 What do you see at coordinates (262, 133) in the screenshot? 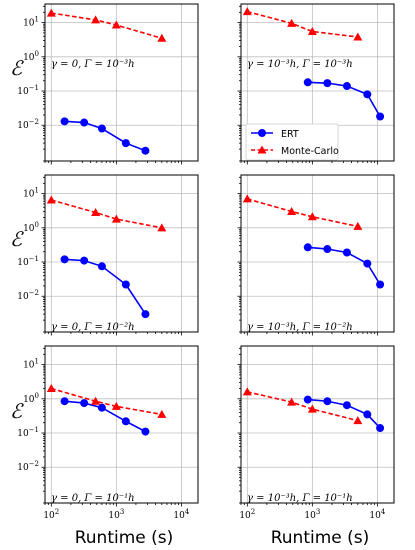
I see `legend-ert-marker` at bounding box center [262, 133].